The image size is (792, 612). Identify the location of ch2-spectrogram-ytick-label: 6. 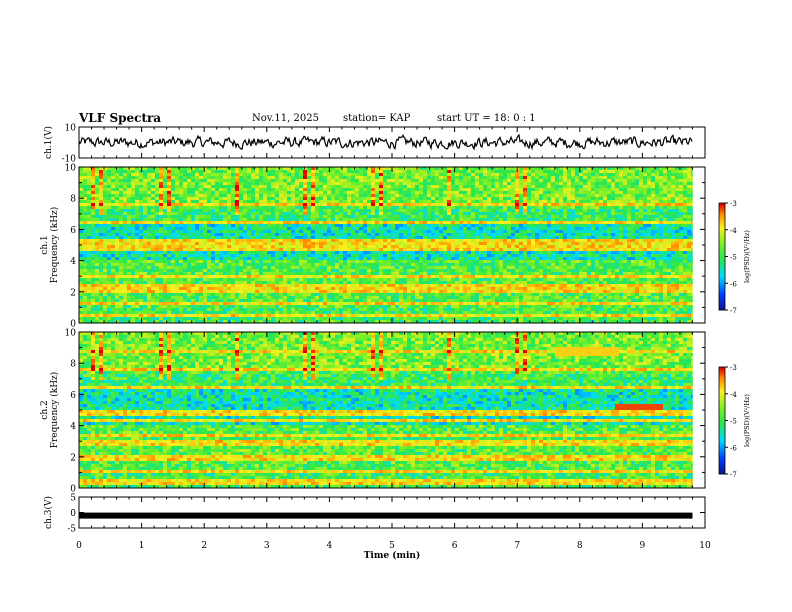
(73, 396).